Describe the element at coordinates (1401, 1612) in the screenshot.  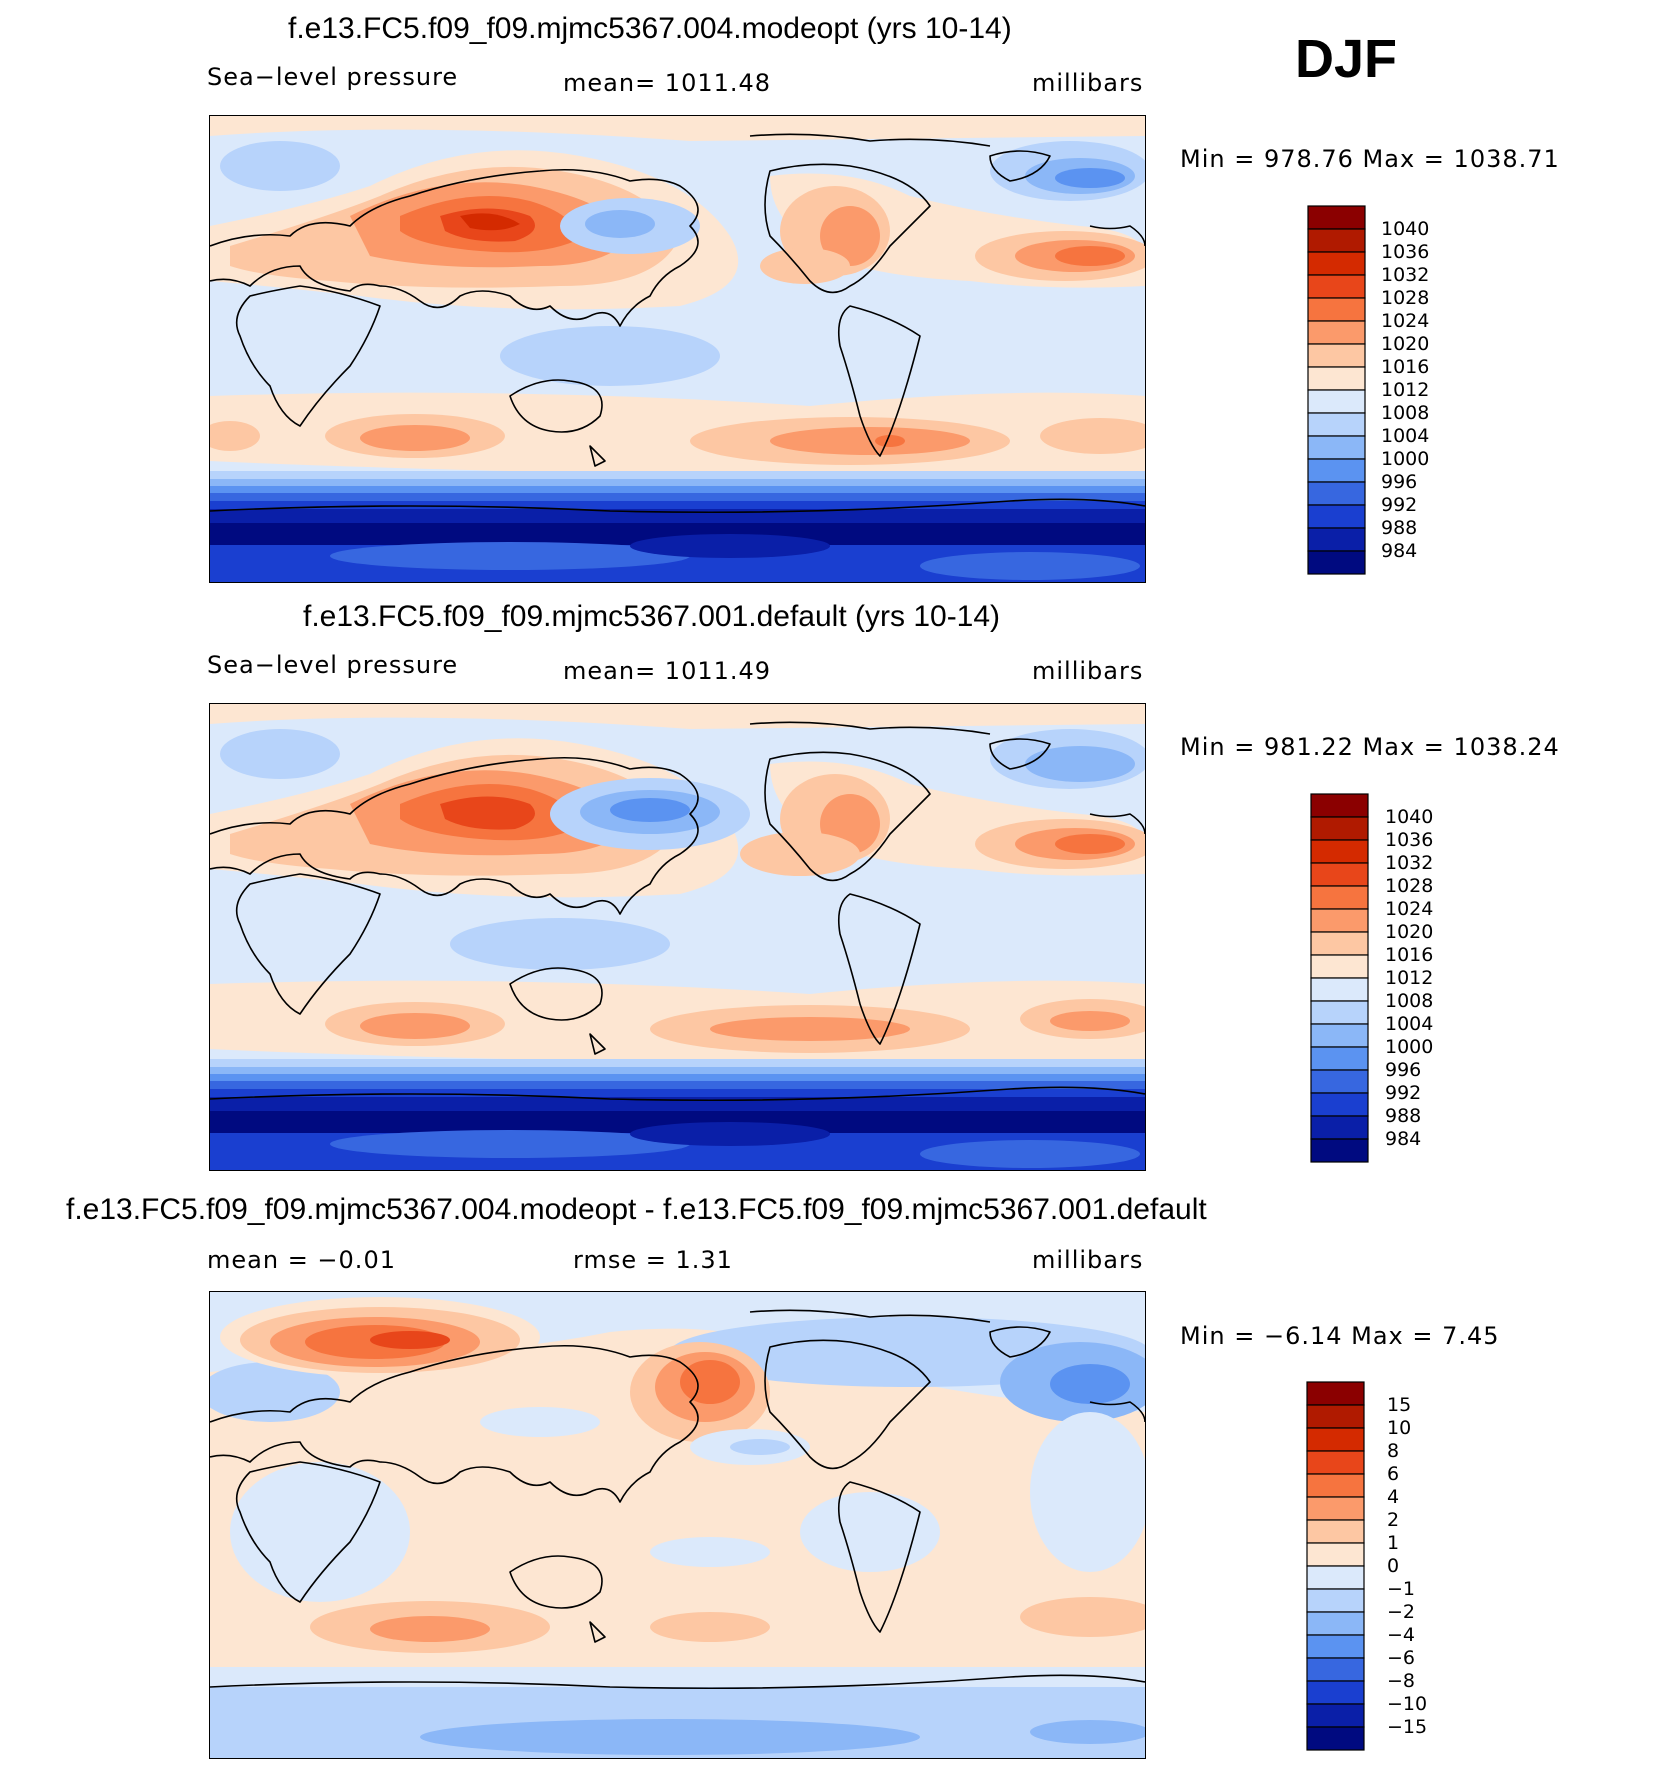
I see `colorbar-tick-label: −2` at that location.